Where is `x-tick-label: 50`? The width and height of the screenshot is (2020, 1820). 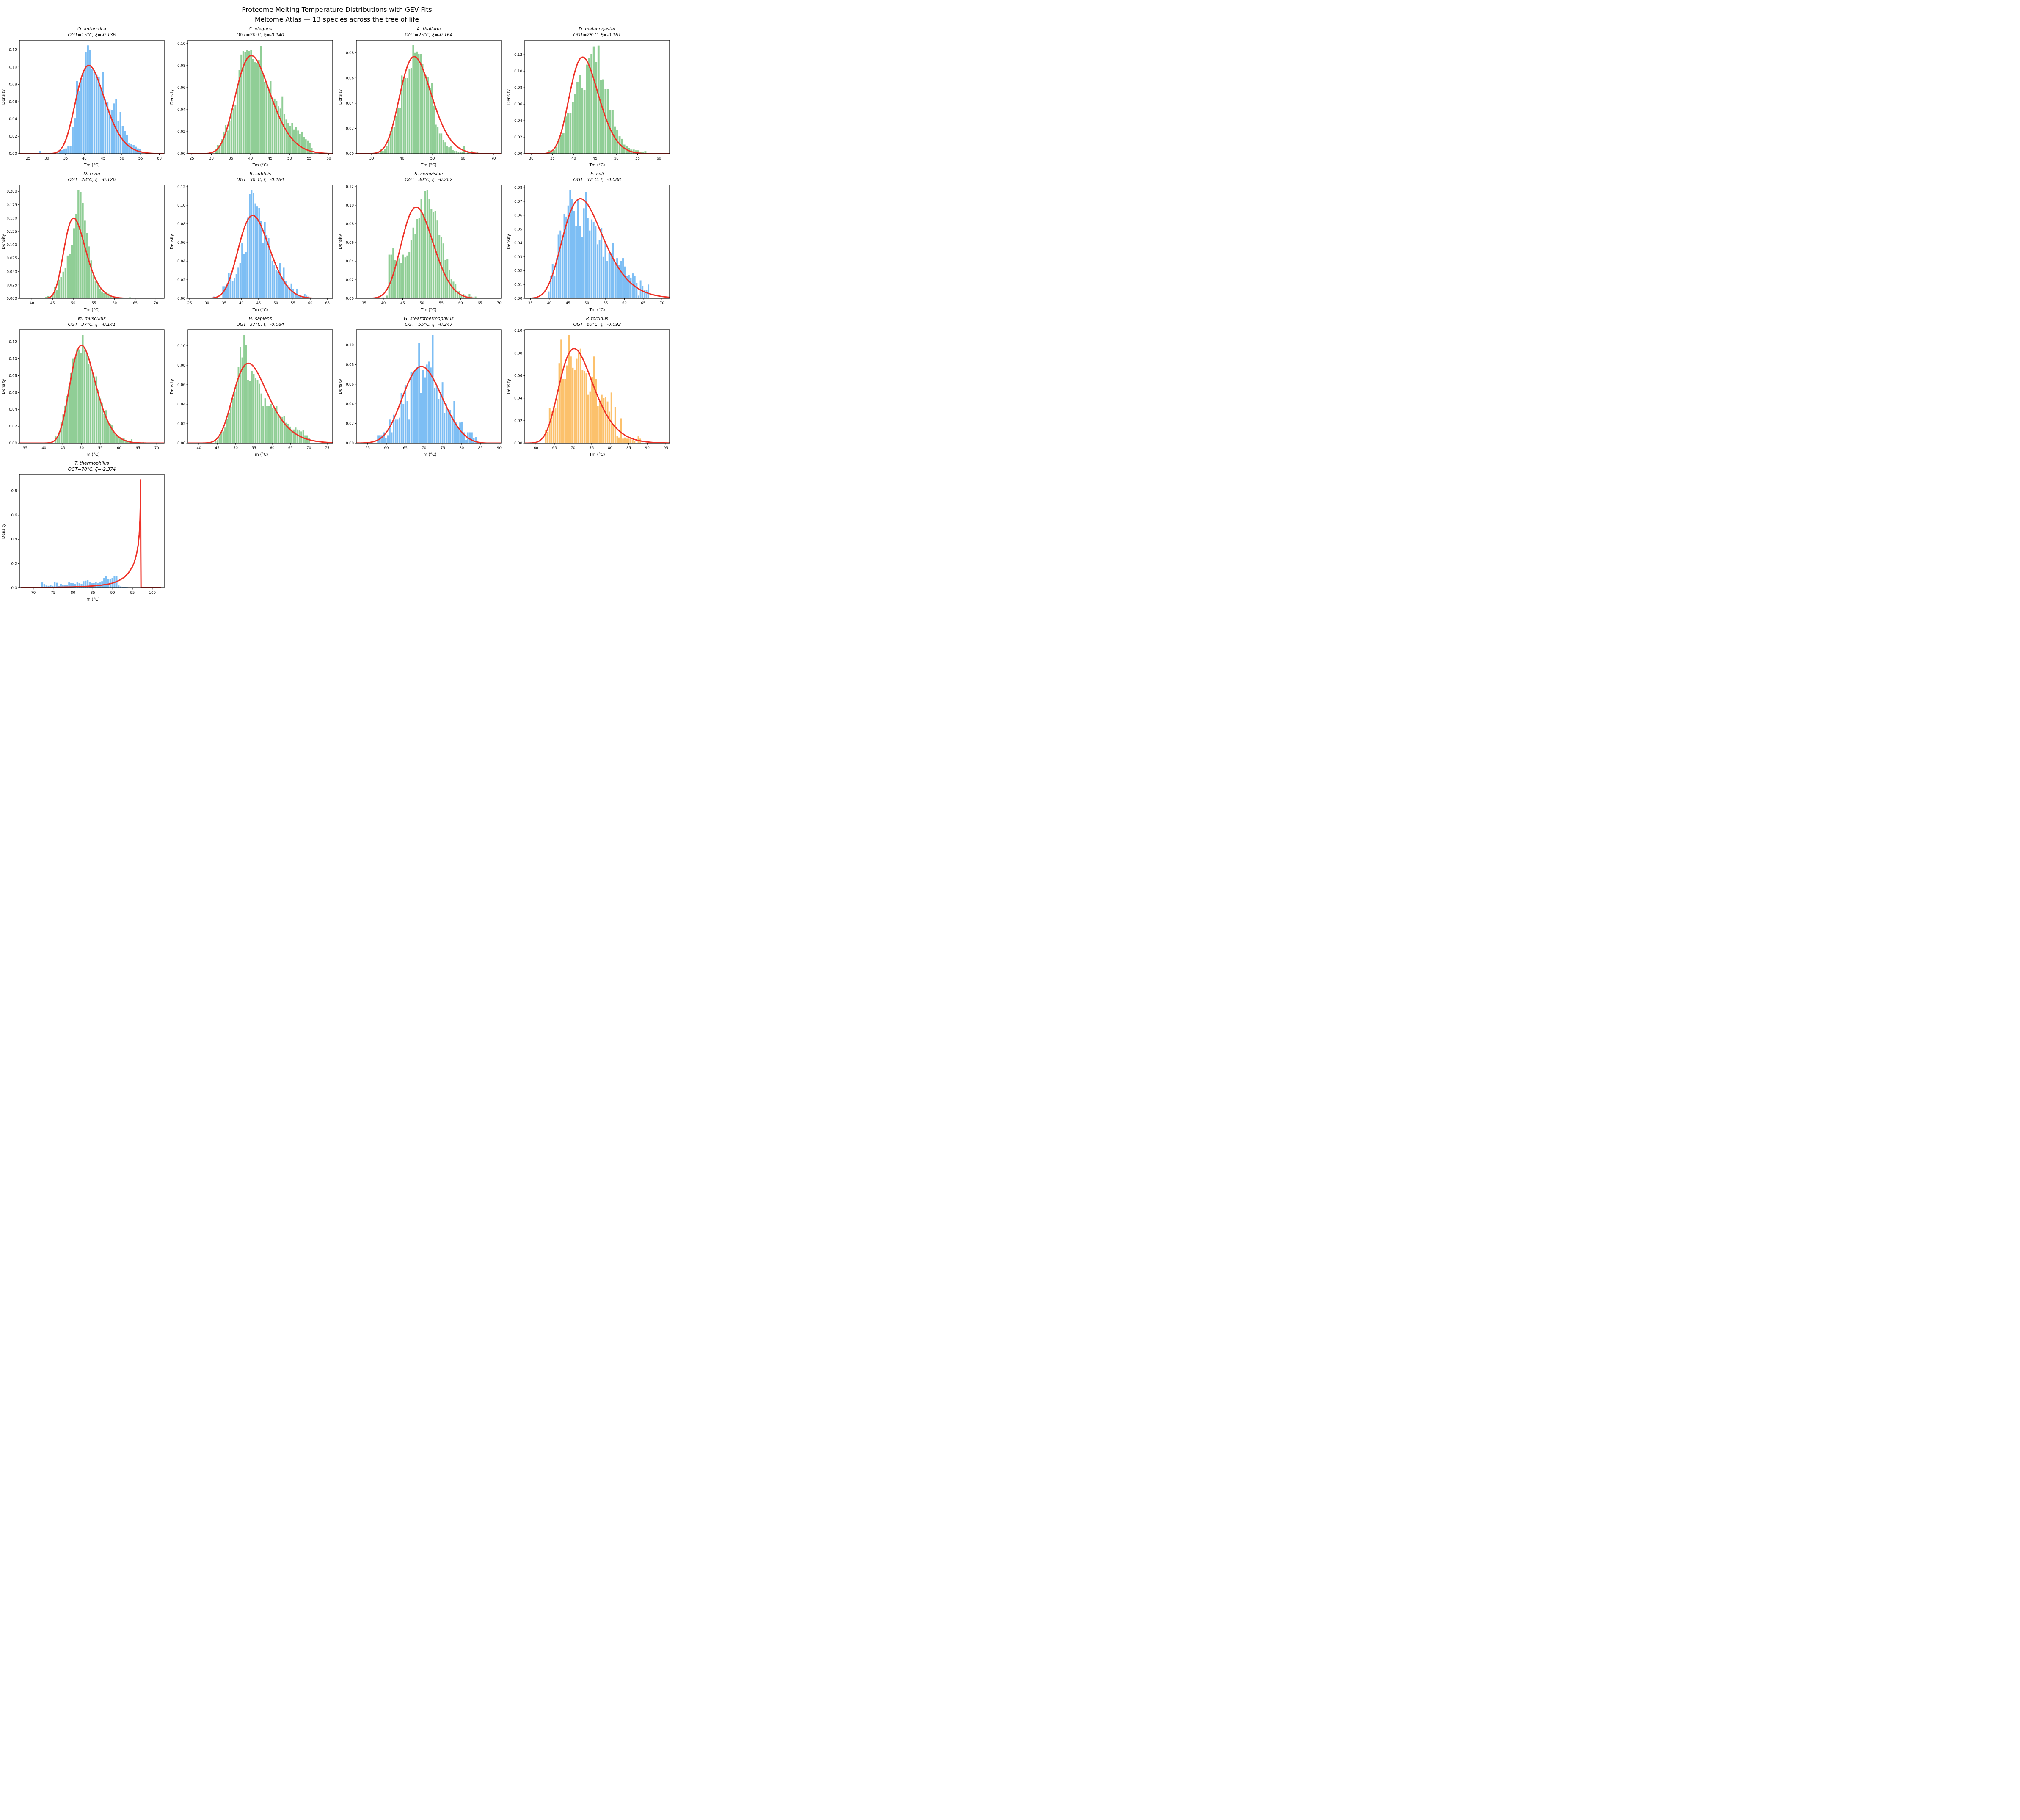
x-tick-label: 50 is located at coordinates (422, 303).